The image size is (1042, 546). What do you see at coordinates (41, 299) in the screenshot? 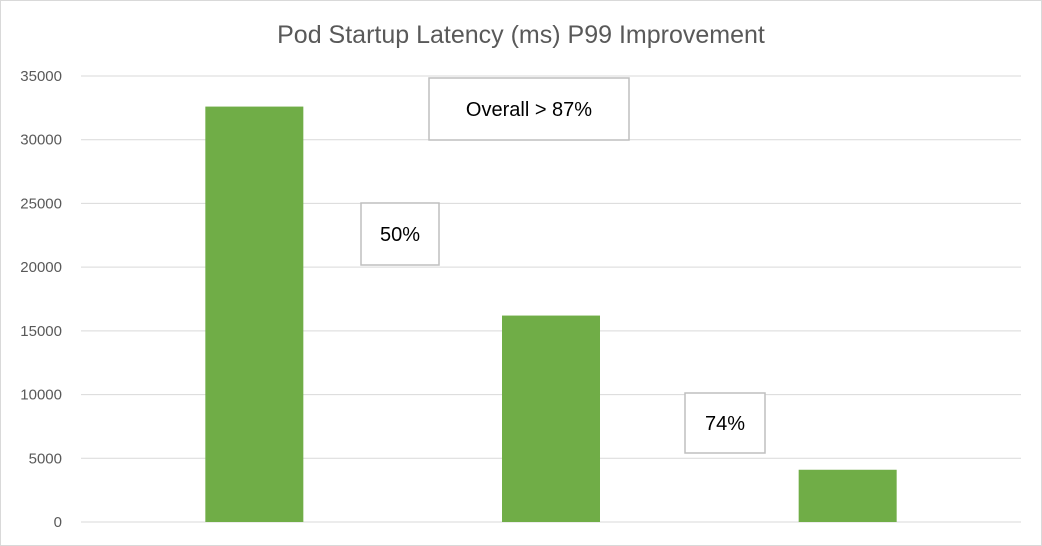
I see `y-axis-tick-labels: 0 5000 10000 15000 20000 25000 30000 35000` at bounding box center [41, 299].